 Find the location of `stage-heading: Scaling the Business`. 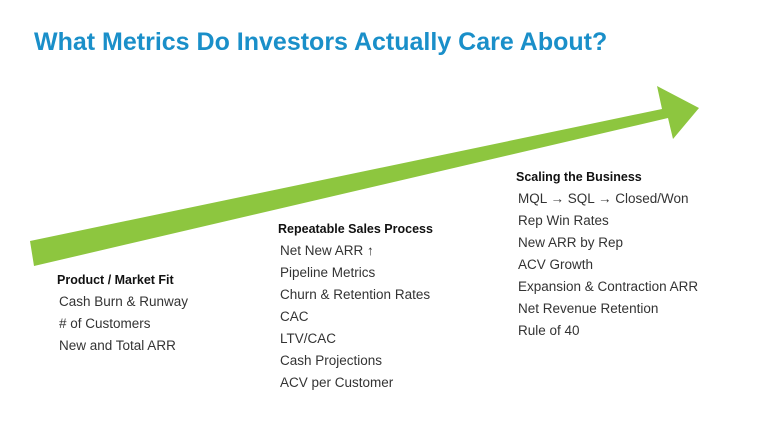

stage-heading: Scaling the Business is located at coordinates (579, 177).